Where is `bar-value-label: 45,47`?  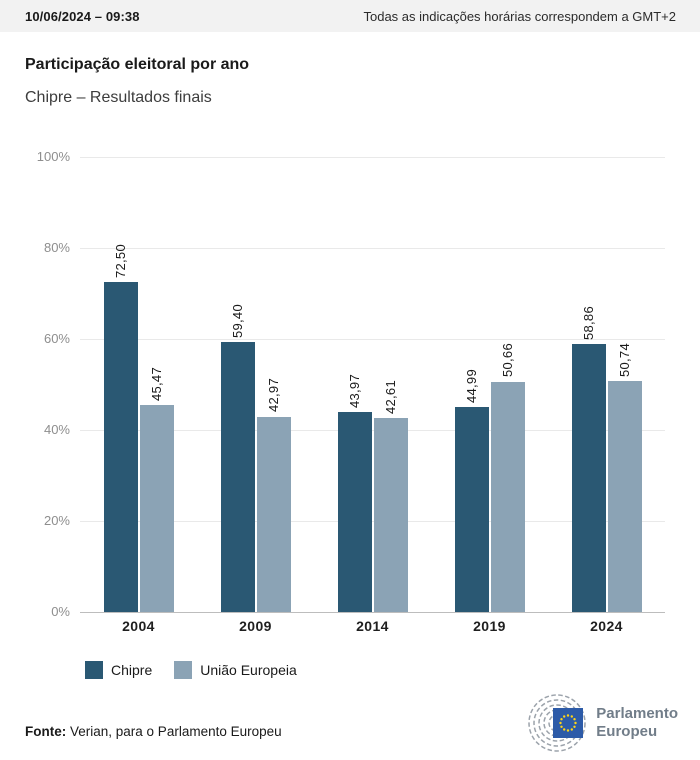 bar-value-label: 45,47 is located at coordinates (156, 384).